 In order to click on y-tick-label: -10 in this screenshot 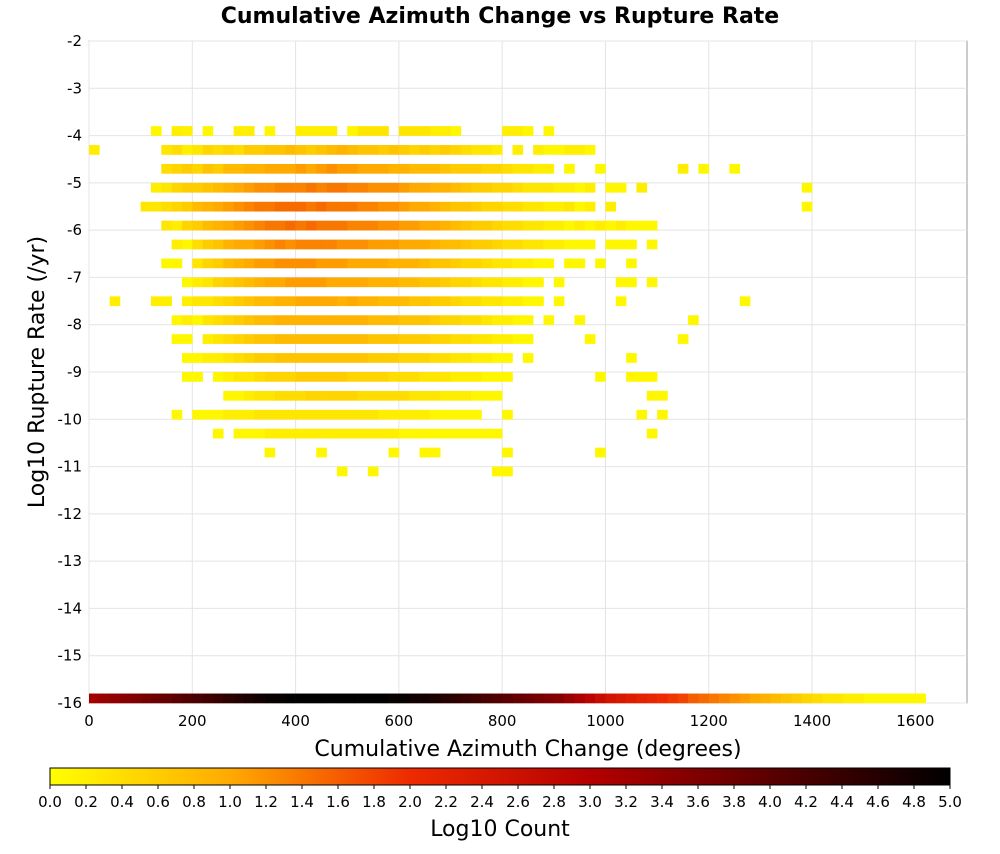, I will do `click(70, 419)`.